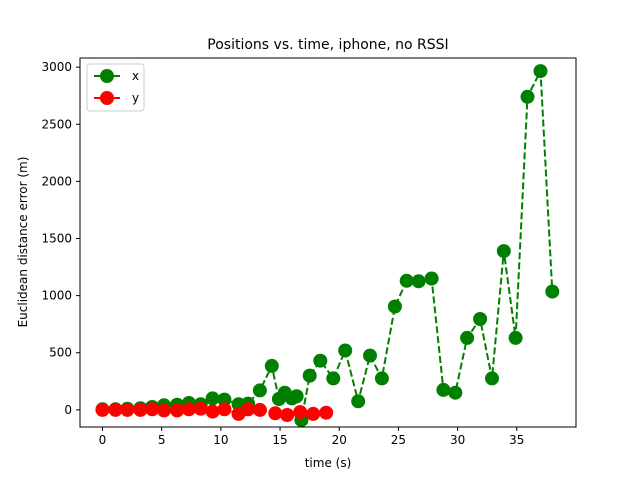 The width and height of the screenshot is (640, 484). What do you see at coordinates (56, 239) in the screenshot?
I see `y-tick-label: 1500` at bounding box center [56, 239].